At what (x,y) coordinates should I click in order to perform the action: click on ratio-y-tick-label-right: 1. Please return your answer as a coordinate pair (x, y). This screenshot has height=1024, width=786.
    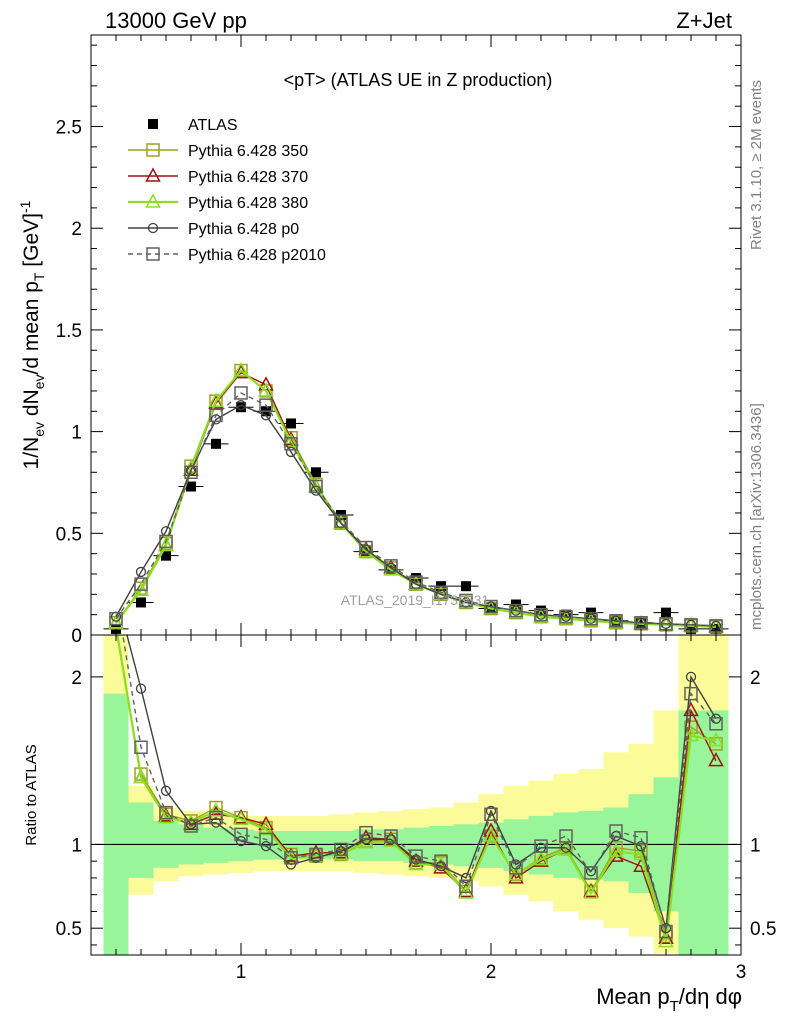
    Looking at the image, I should click on (755, 845).